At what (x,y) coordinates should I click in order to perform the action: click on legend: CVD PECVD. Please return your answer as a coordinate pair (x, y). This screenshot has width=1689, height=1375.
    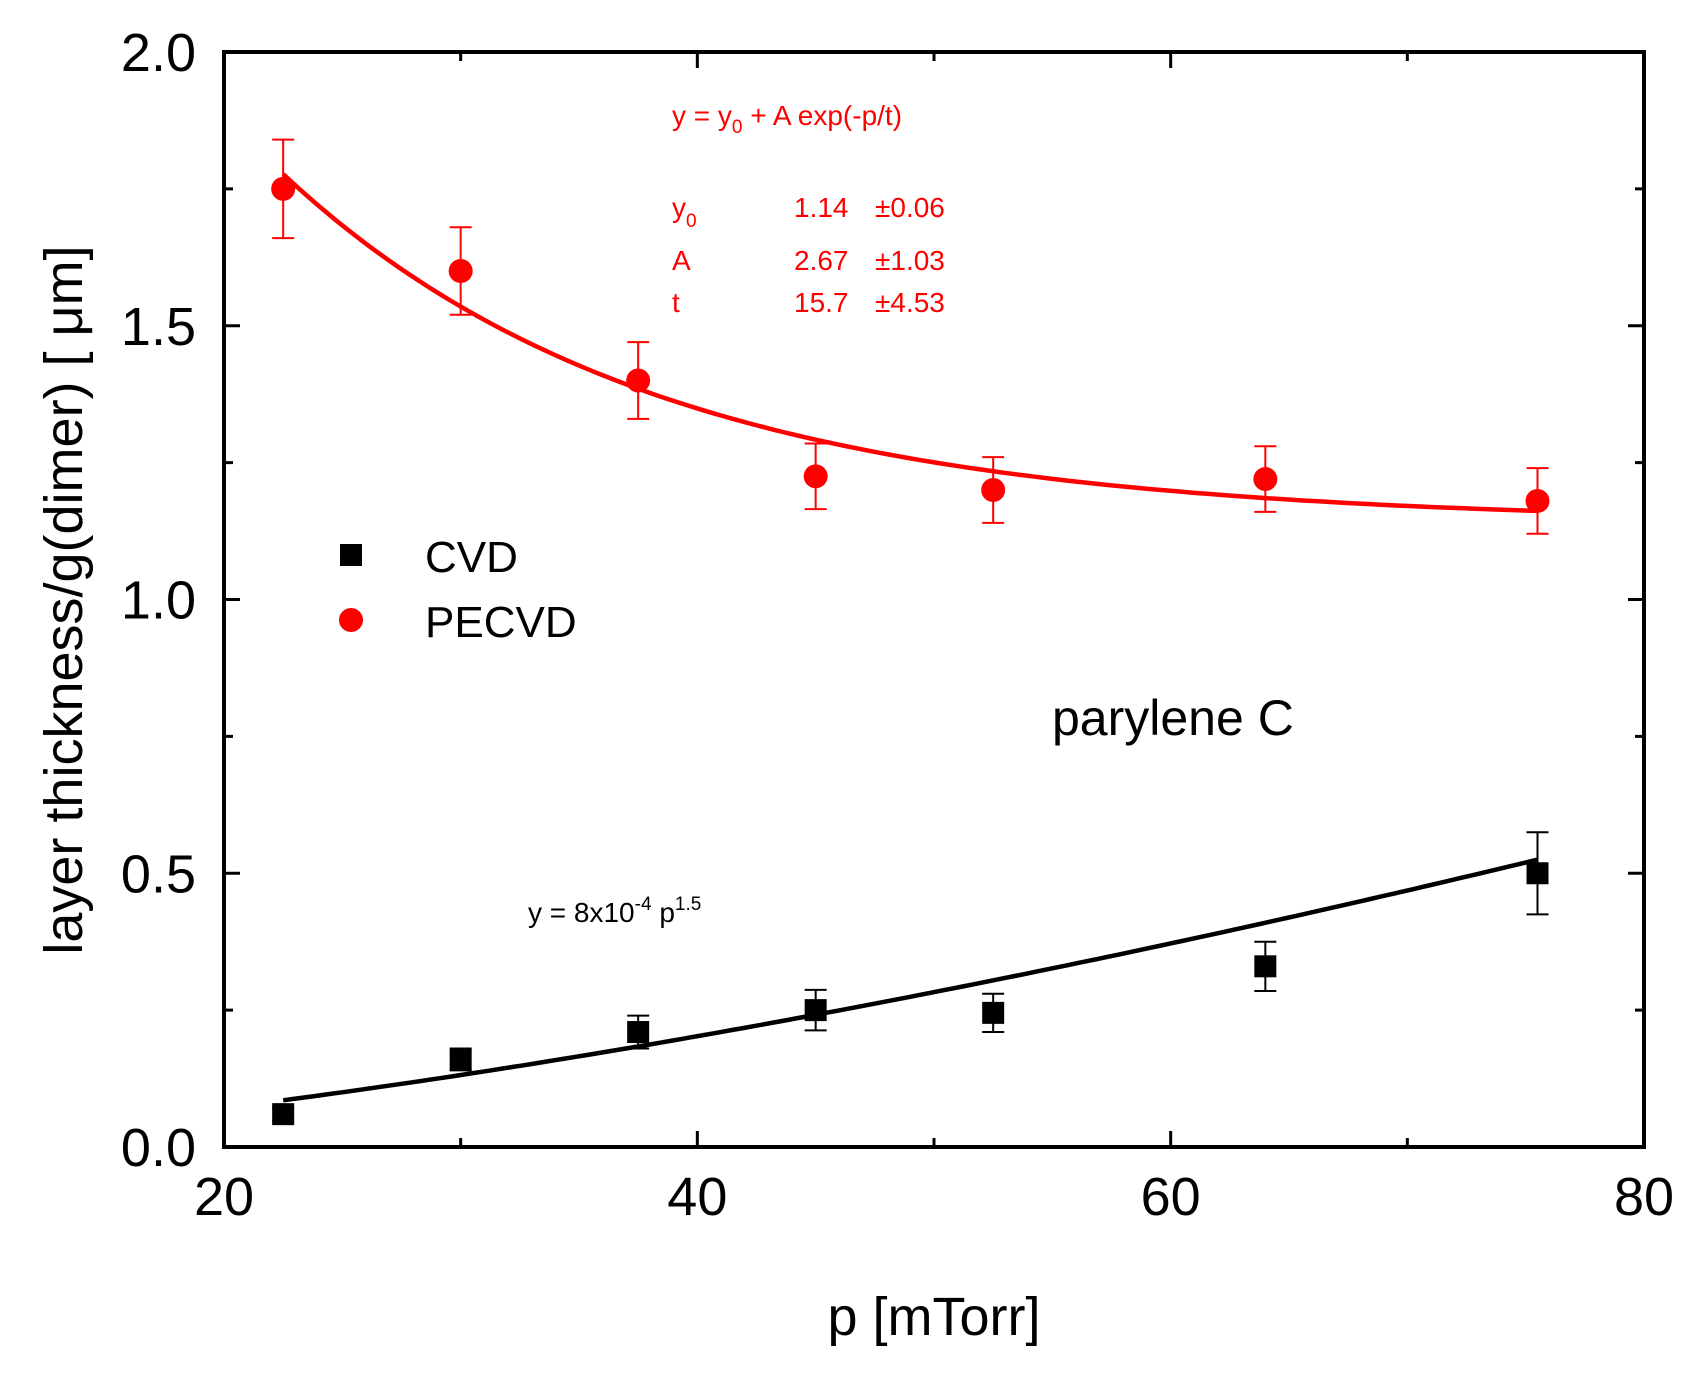
    Looking at the image, I should click on (458, 590).